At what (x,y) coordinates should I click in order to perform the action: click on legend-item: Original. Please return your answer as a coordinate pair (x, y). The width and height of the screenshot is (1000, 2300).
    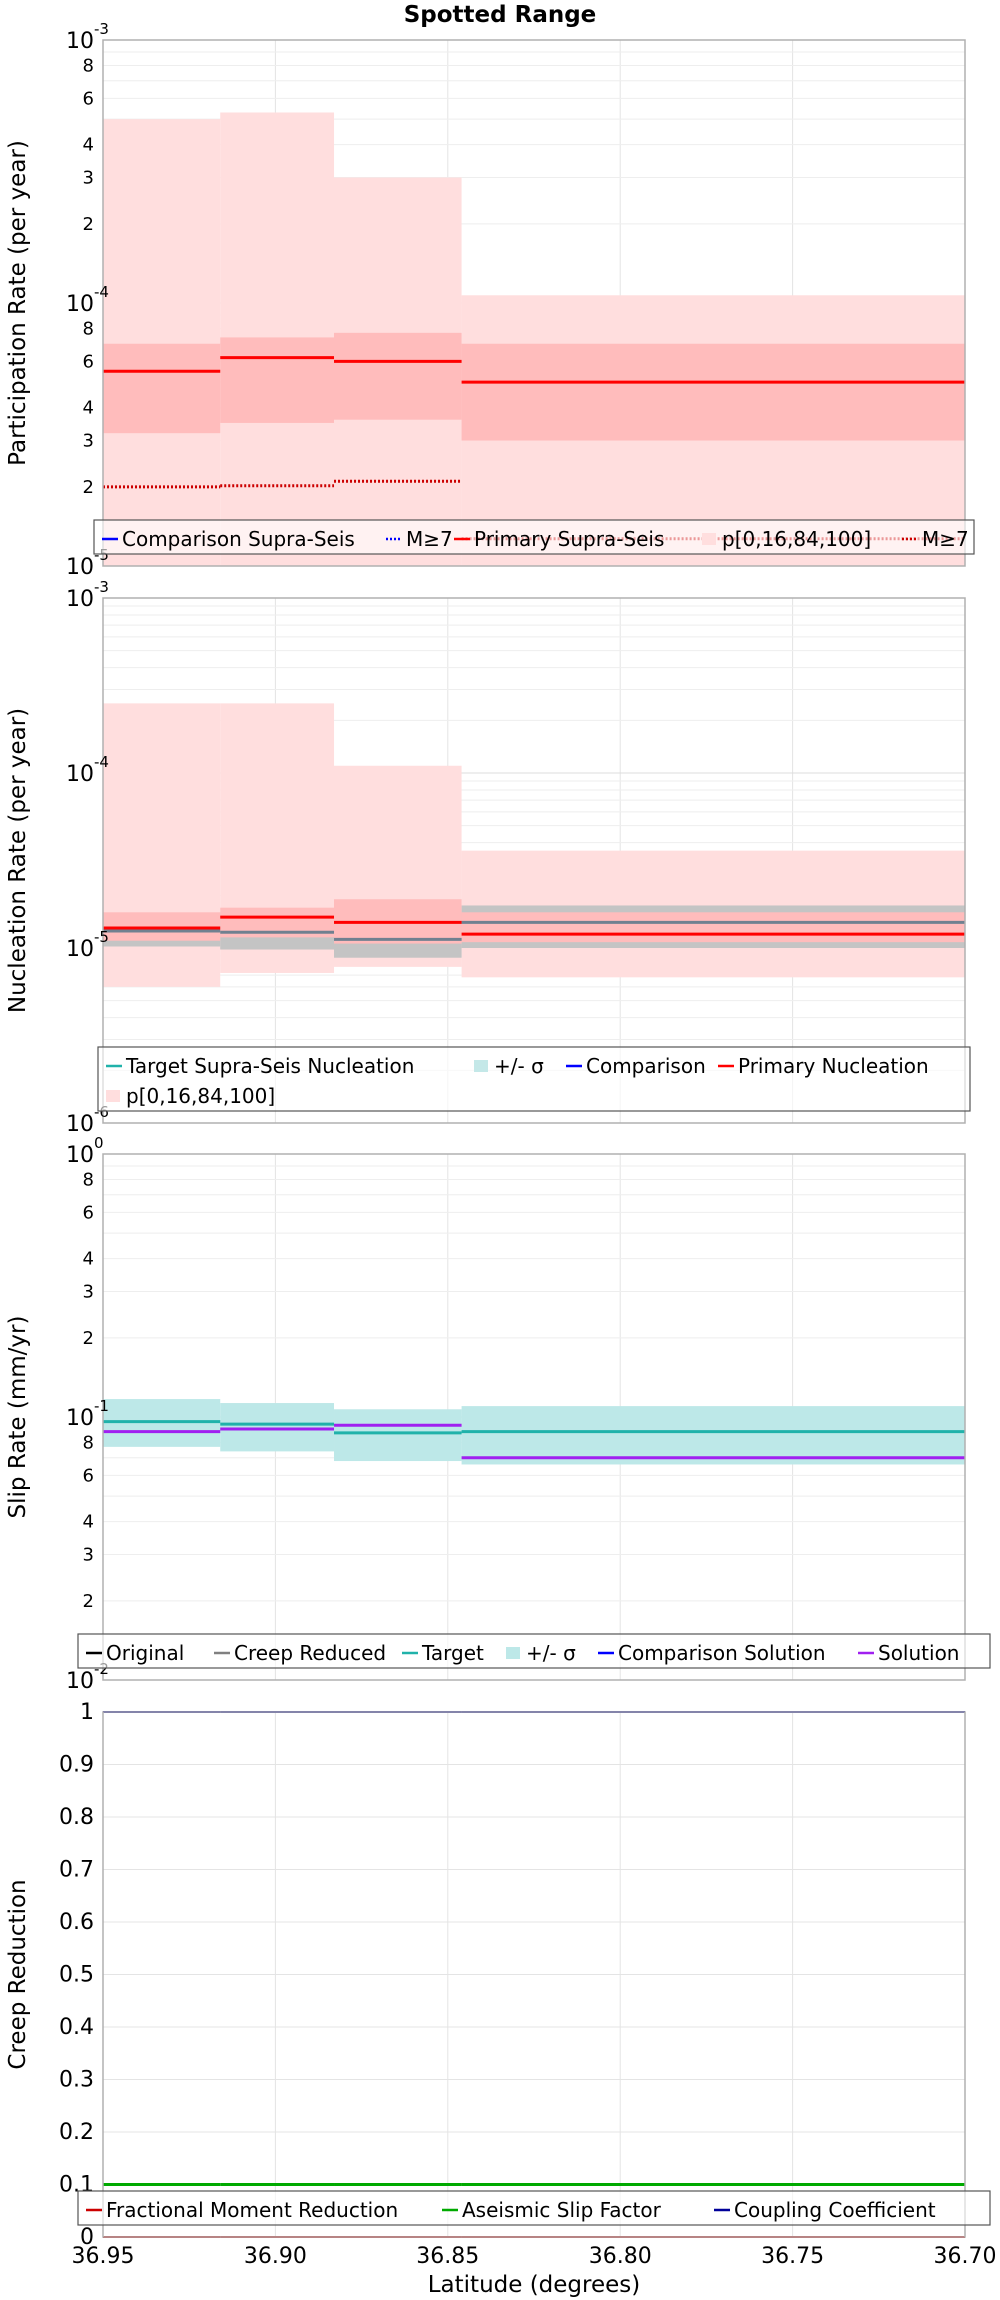
    Looking at the image, I should click on (135, 1653).